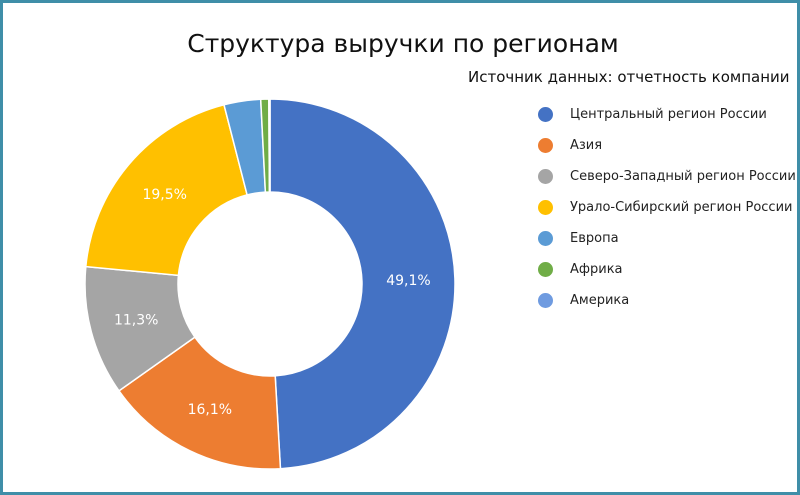  I want to click on legend-label: Центральный регион России, so click(668, 114).